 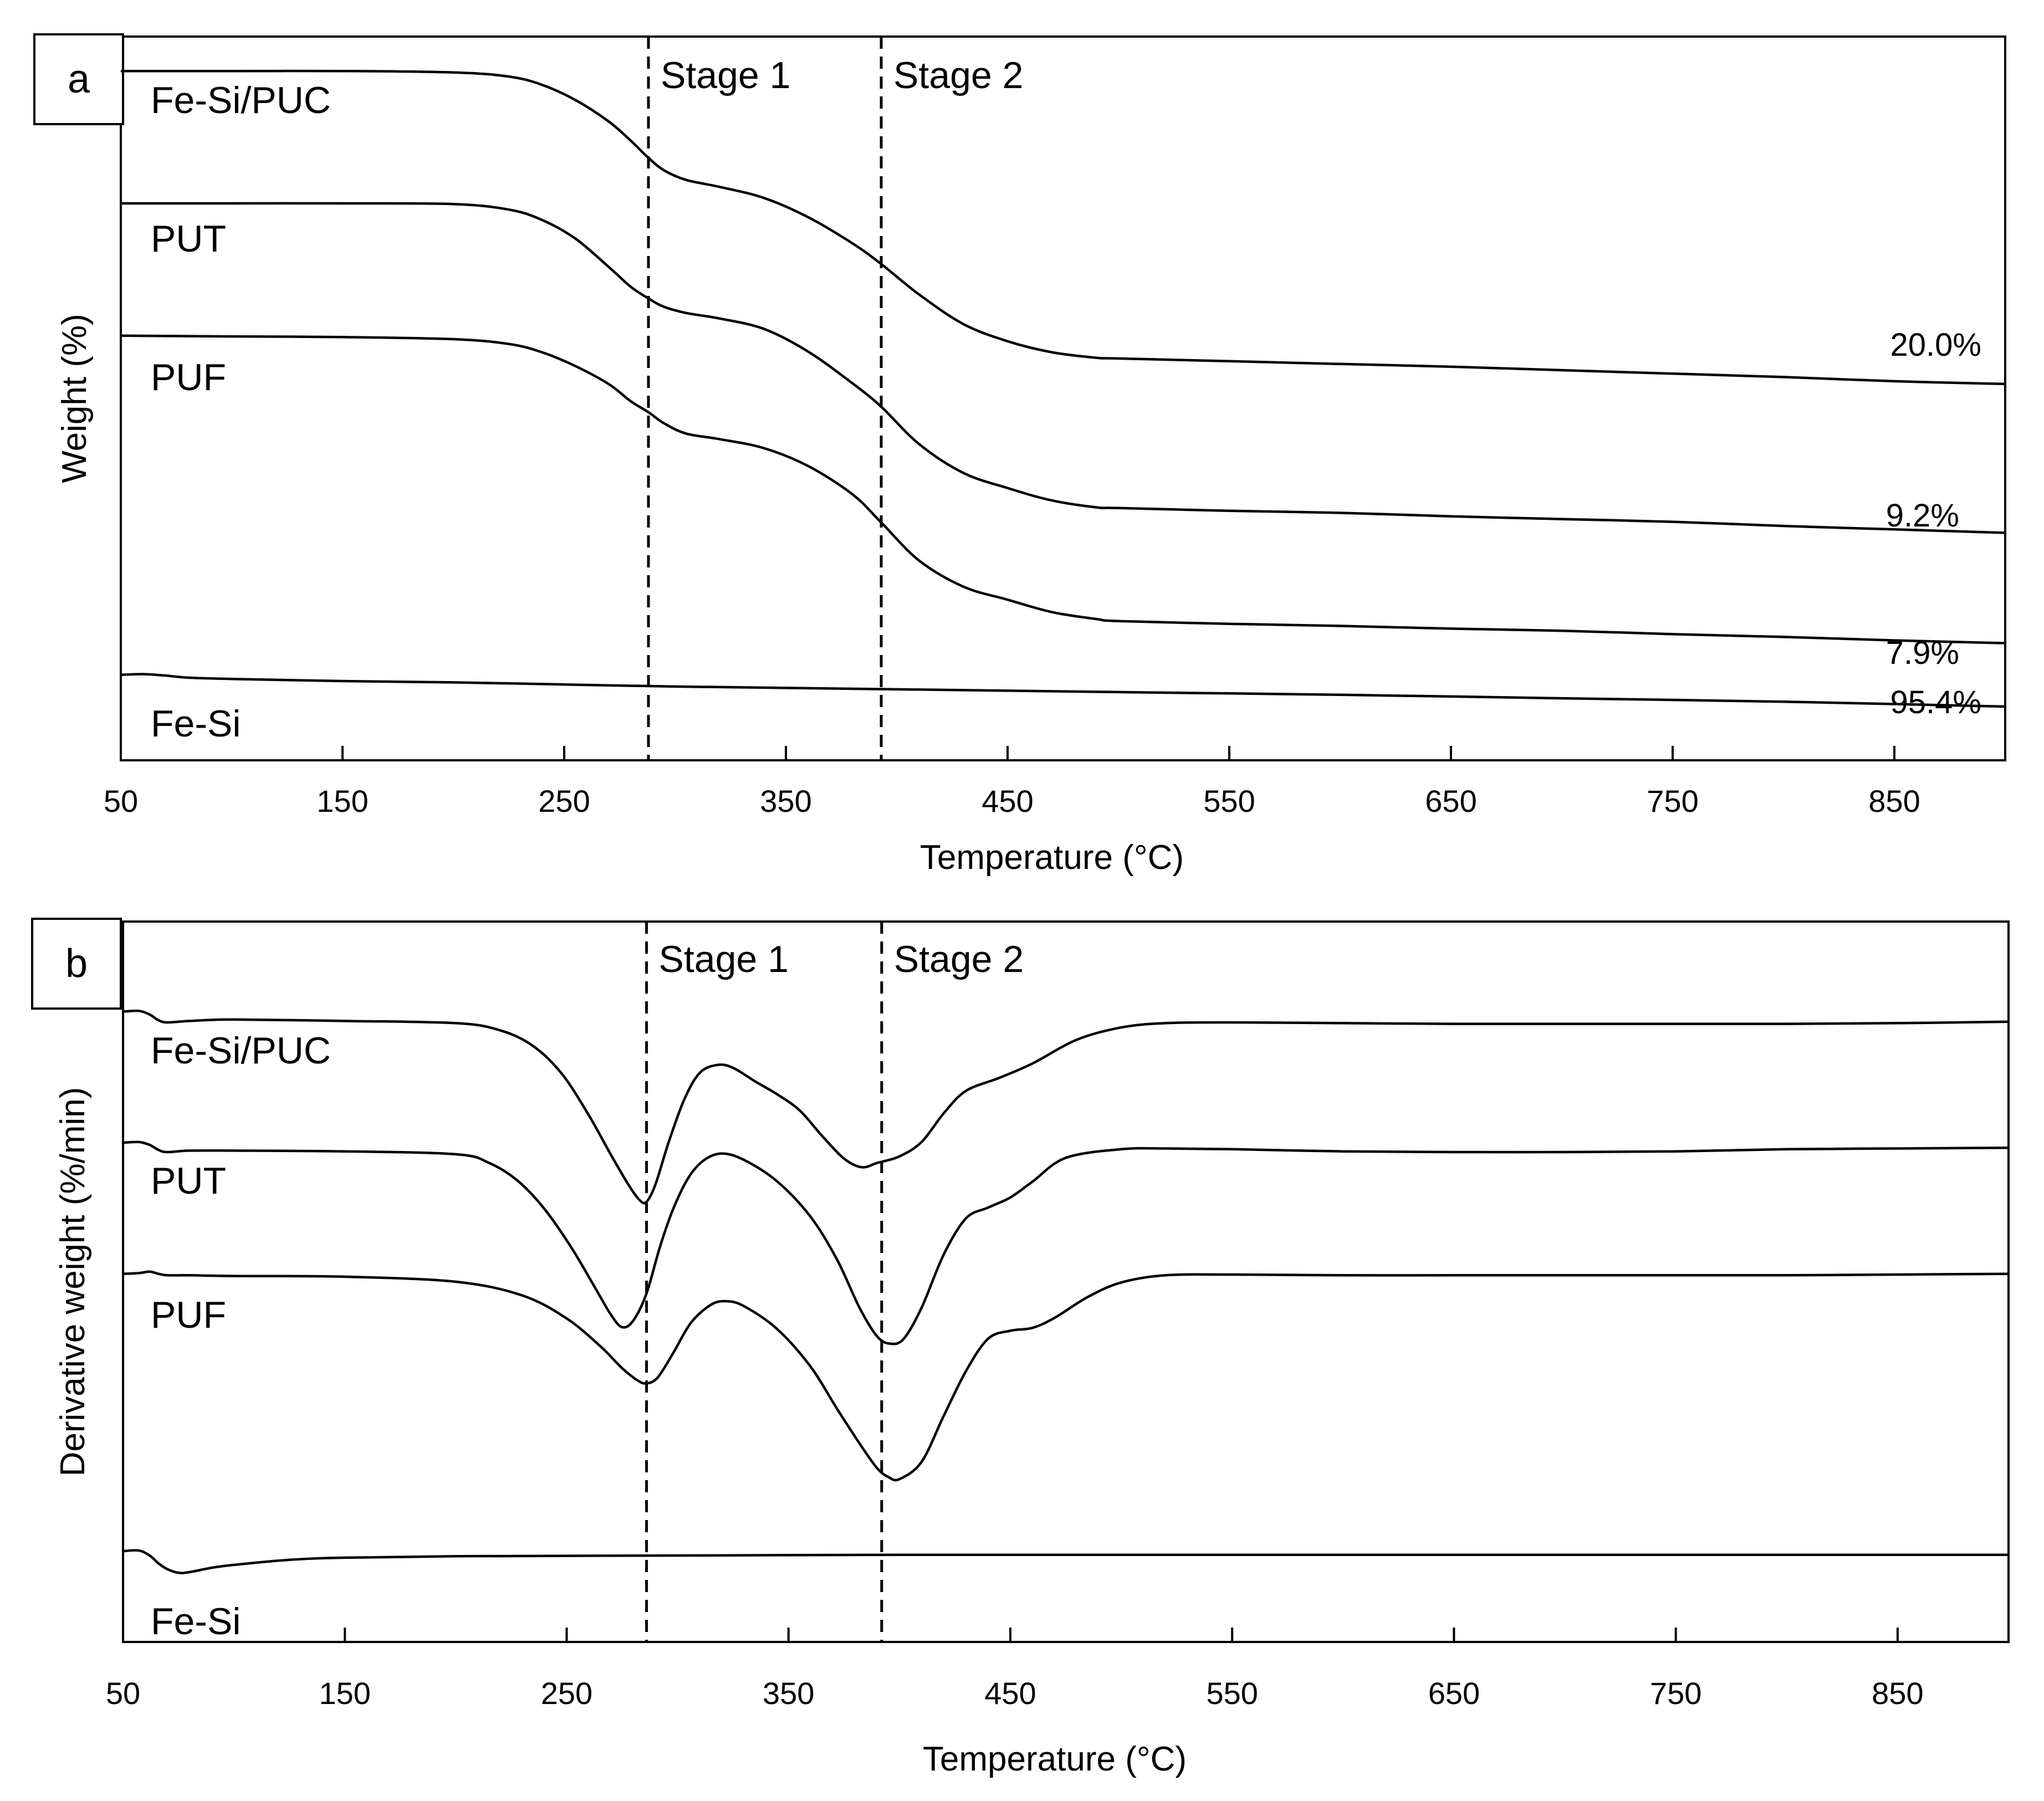 I want to click on end-value-label-put: 9.2%, so click(x=1923, y=516).